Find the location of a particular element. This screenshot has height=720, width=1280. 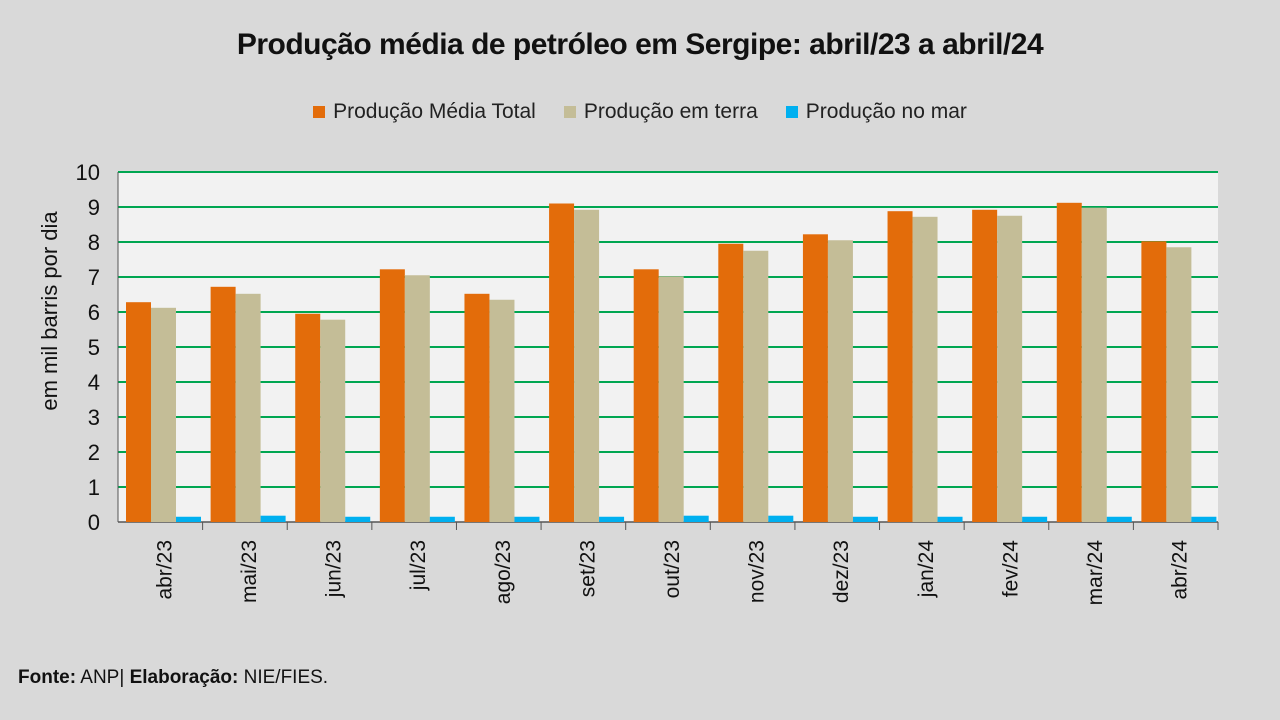

x-tick-label: jun/23 is located at coordinates (334, 569).